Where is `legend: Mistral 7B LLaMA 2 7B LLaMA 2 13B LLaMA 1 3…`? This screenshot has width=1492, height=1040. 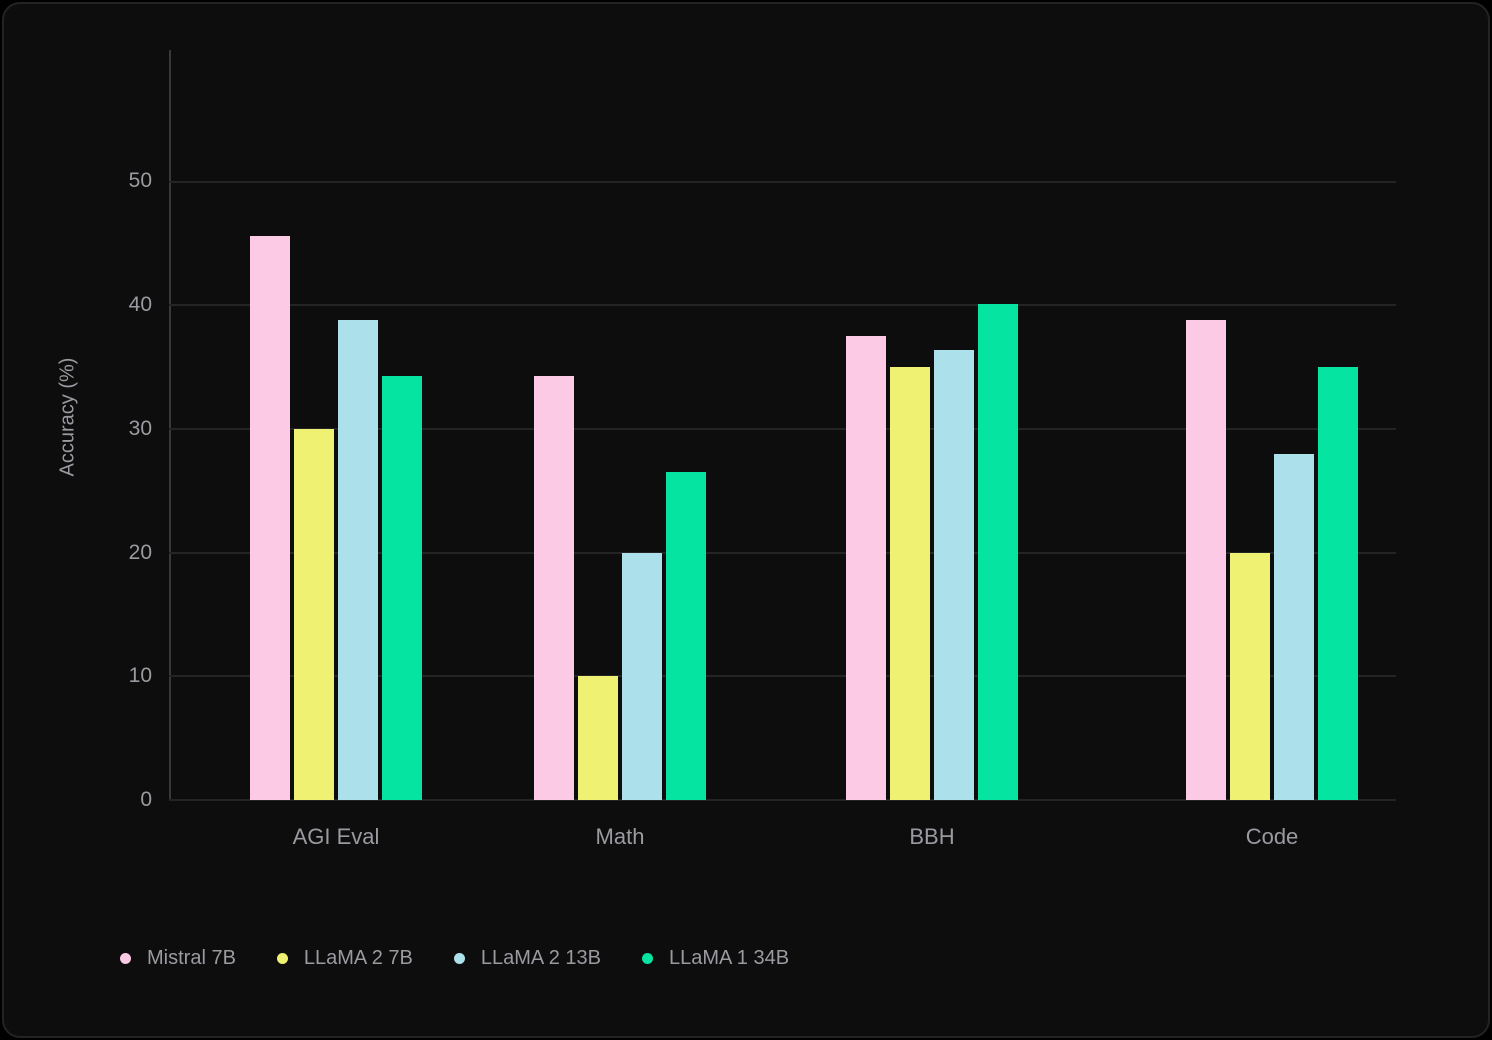
legend: Mistral 7B LLaMA 2 7B LLaMA 2 13B LLaMA 1 3… is located at coordinates (454, 958).